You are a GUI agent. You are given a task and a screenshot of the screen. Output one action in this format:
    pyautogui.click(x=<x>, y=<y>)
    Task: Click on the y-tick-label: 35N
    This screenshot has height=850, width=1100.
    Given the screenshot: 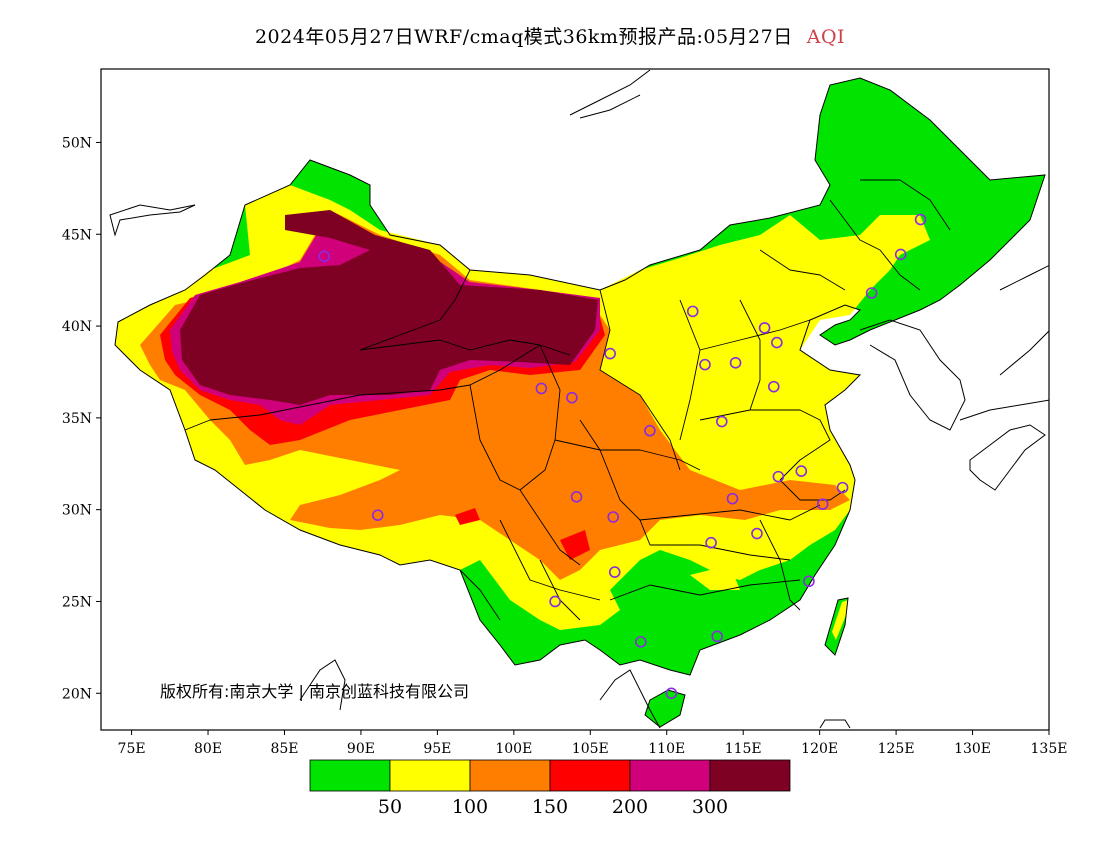 What is the action you would take?
    pyautogui.click(x=77, y=419)
    